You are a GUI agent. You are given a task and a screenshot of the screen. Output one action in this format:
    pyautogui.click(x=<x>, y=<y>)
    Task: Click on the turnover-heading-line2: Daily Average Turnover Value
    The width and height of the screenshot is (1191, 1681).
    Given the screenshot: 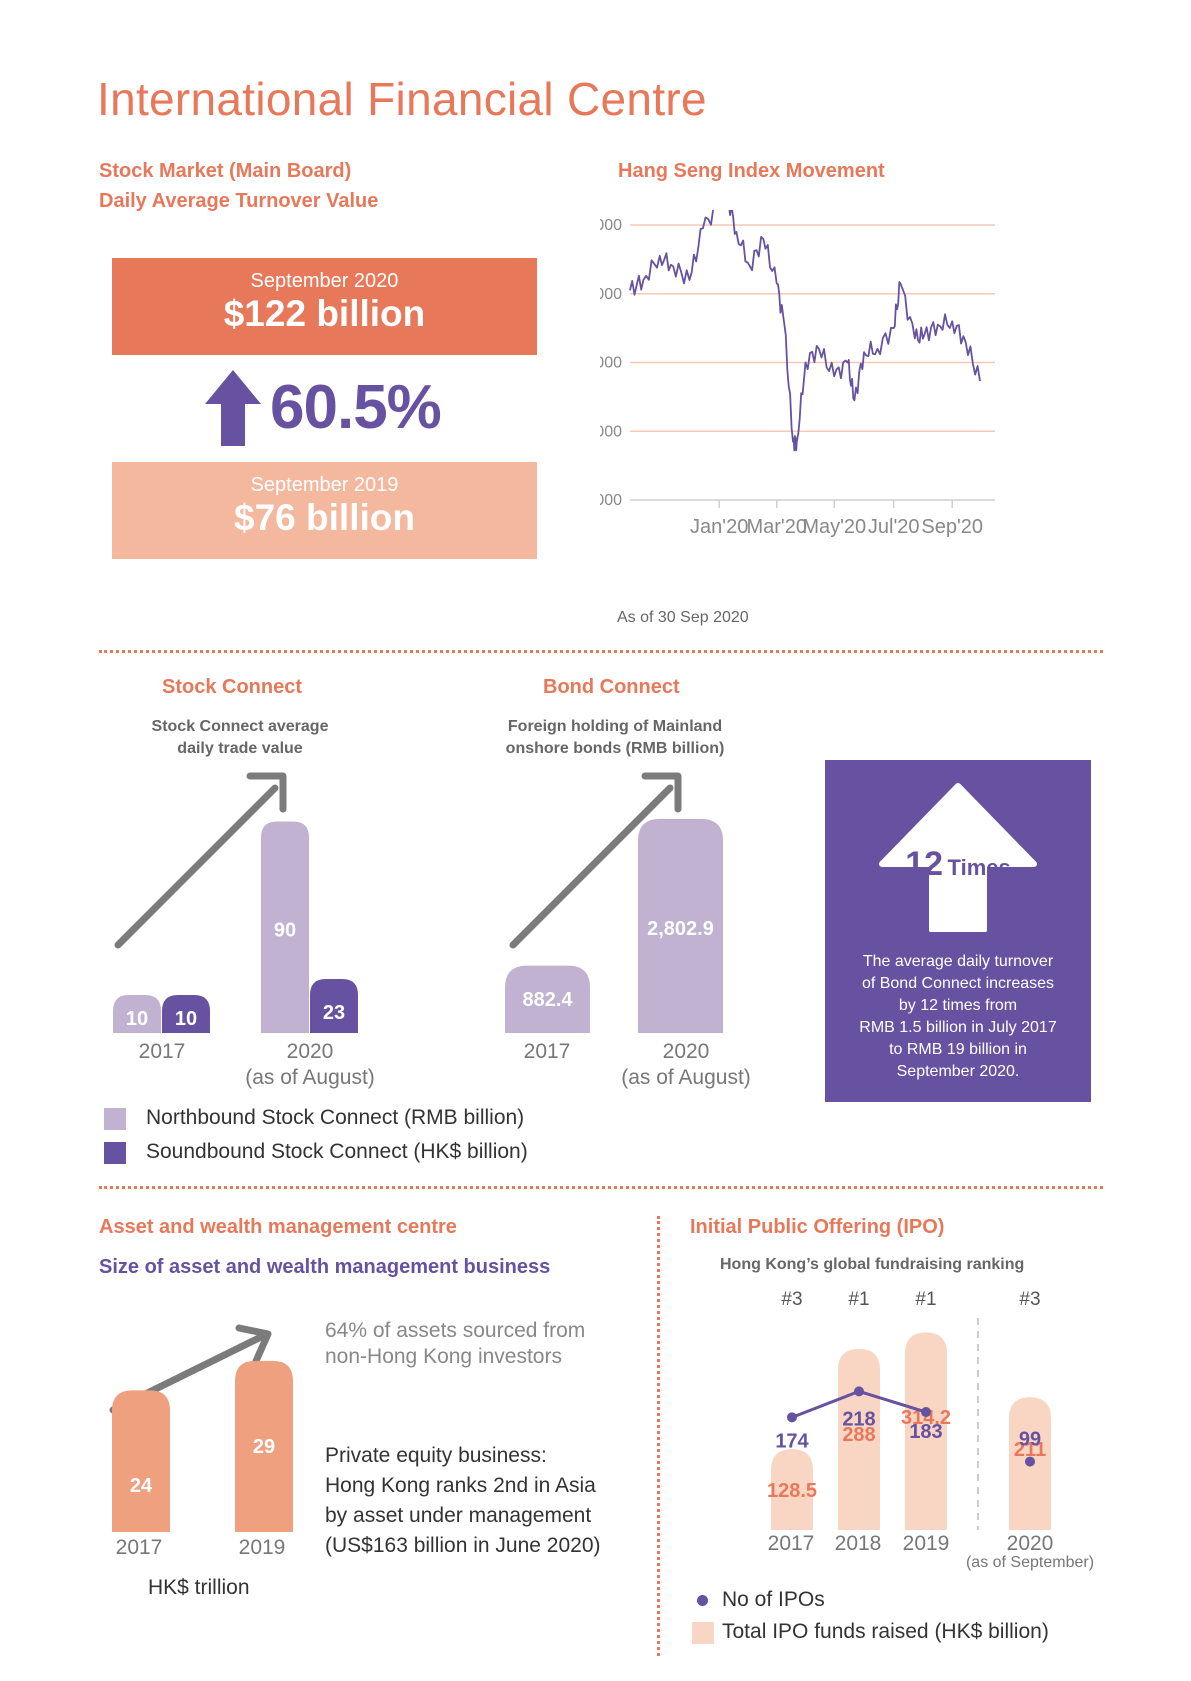 What is the action you would take?
    pyautogui.click(x=239, y=201)
    